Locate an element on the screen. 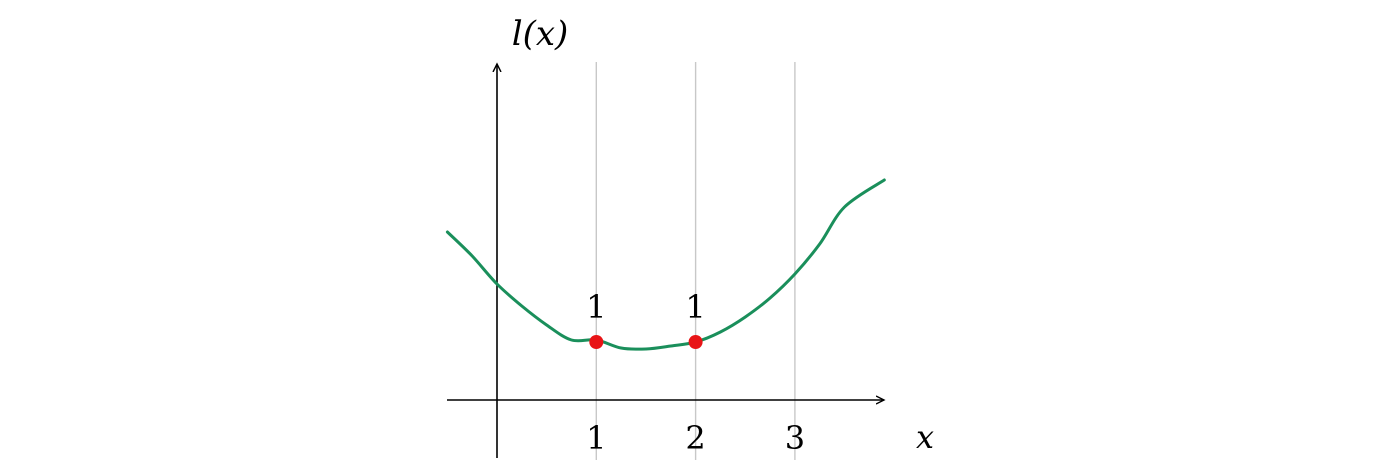 The height and width of the screenshot is (464, 1400). curve-line is located at coordinates (665, 264).